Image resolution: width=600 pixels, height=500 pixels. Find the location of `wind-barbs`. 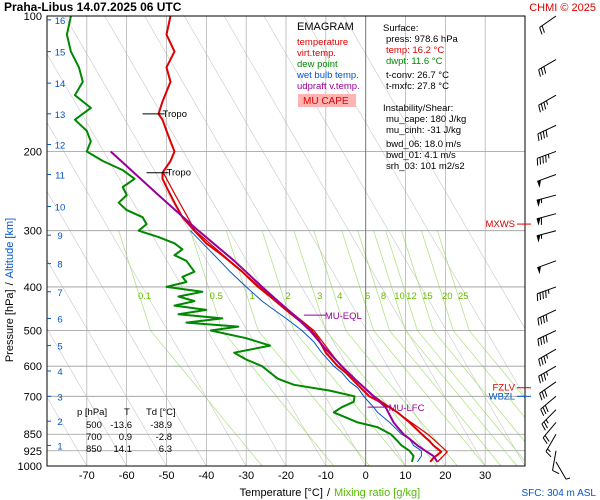

wind-barbs is located at coordinates (553, 247).